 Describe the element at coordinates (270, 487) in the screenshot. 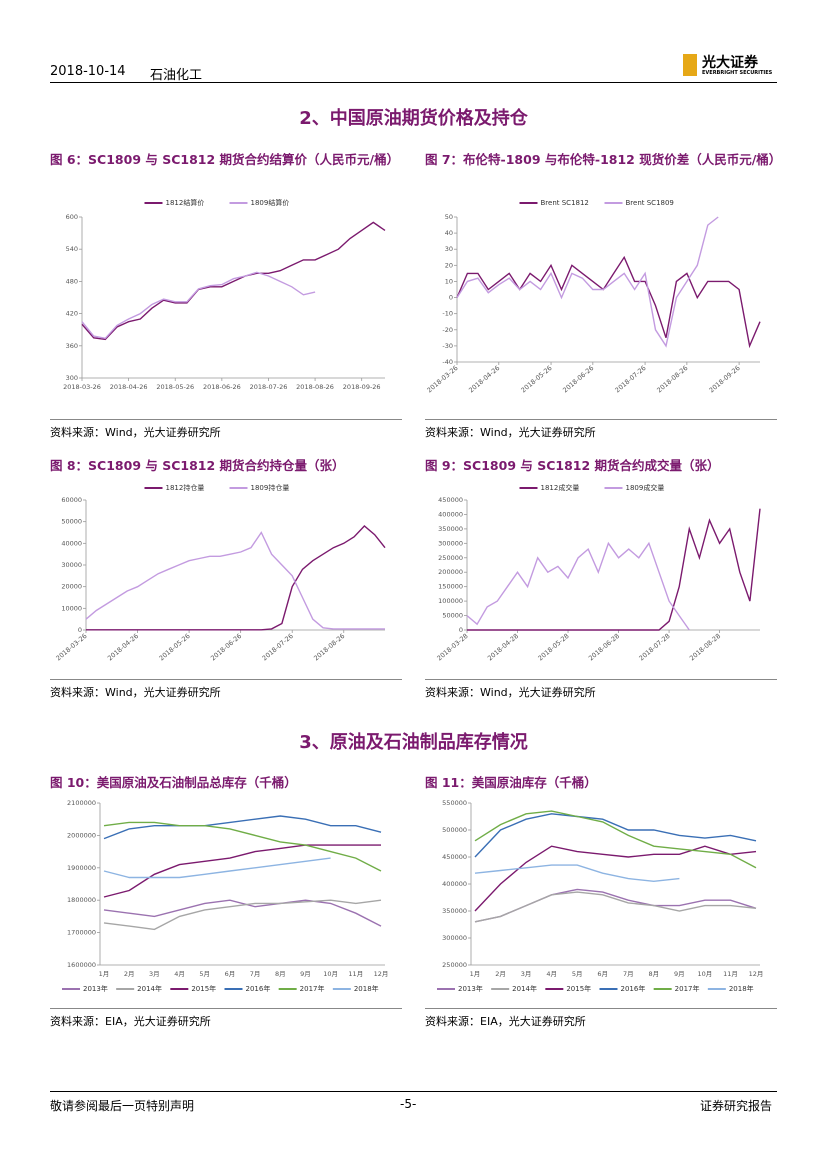

I see `legend-label: 1809持仓量` at that location.